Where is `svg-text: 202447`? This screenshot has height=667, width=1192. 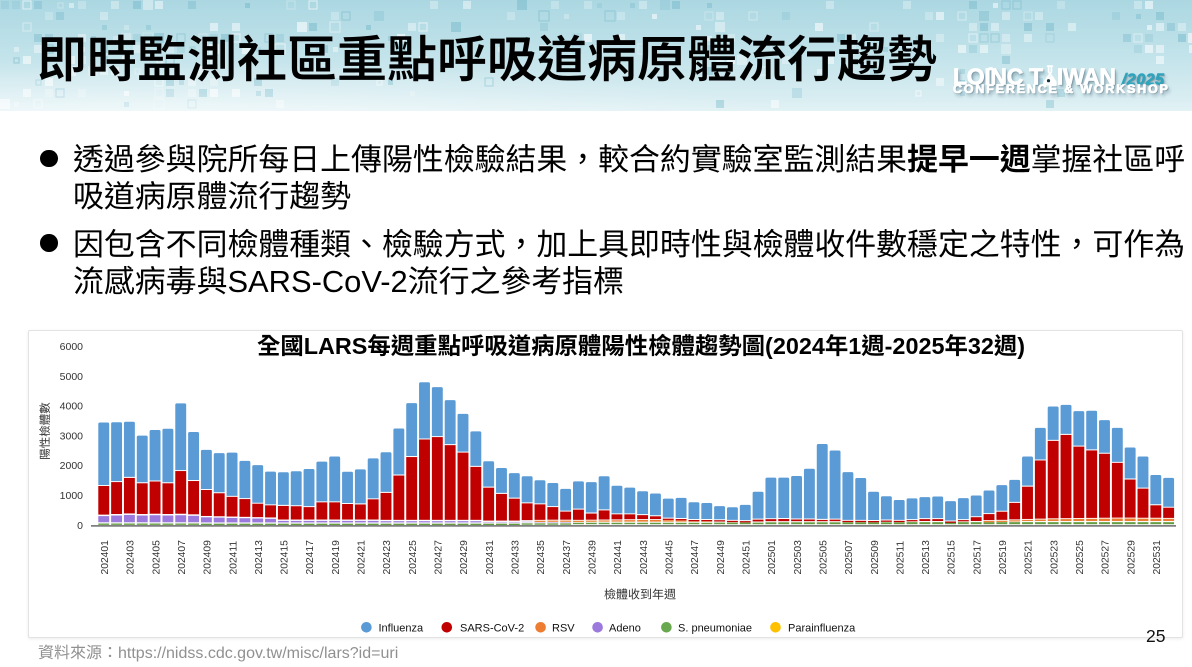
svg-text: 202447 is located at coordinates (695, 557).